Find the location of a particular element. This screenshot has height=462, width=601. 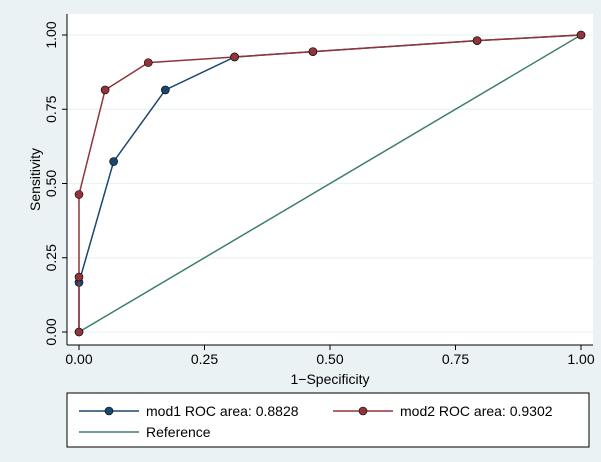

y-axis-title: Sensitivity is located at coordinates (35, 179).